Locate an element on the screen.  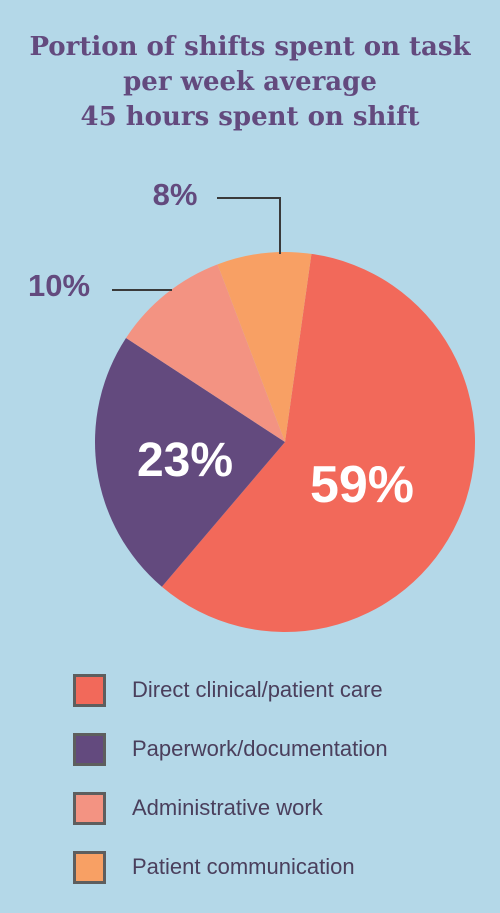
leader-lines is located at coordinates (196, 244).